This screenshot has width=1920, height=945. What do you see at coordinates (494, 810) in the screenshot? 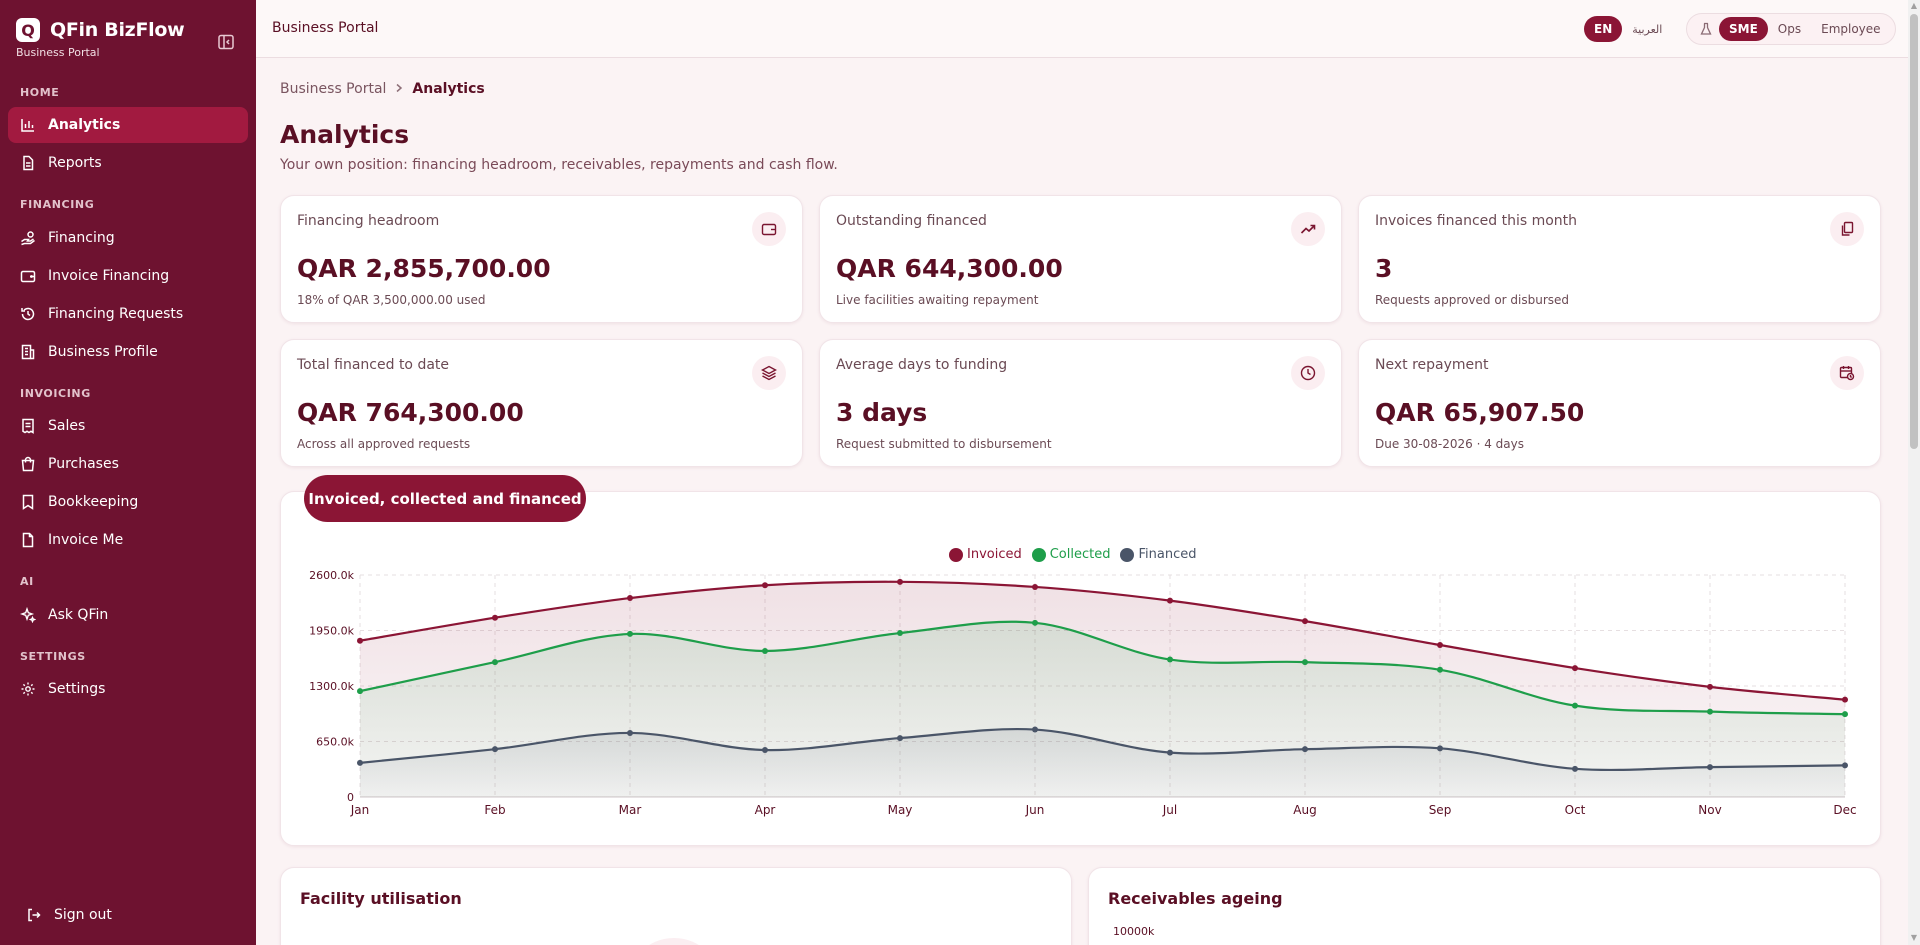
I see `x-tick-label: Feb` at bounding box center [494, 810].